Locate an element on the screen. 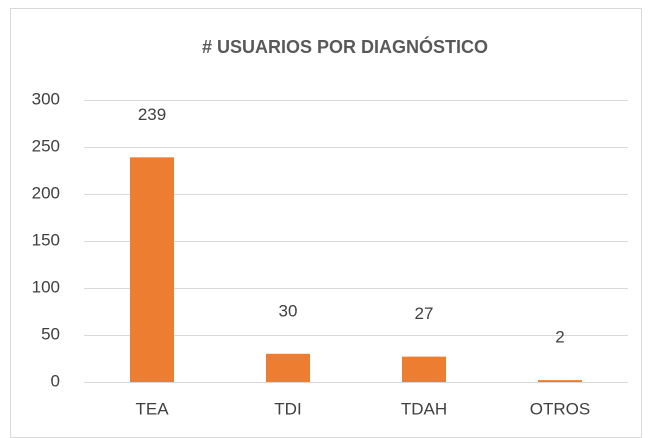 This screenshot has height=438, width=652. chart-title: # USUARIOS POR DIAGNÓSTICO is located at coordinates (345, 46).